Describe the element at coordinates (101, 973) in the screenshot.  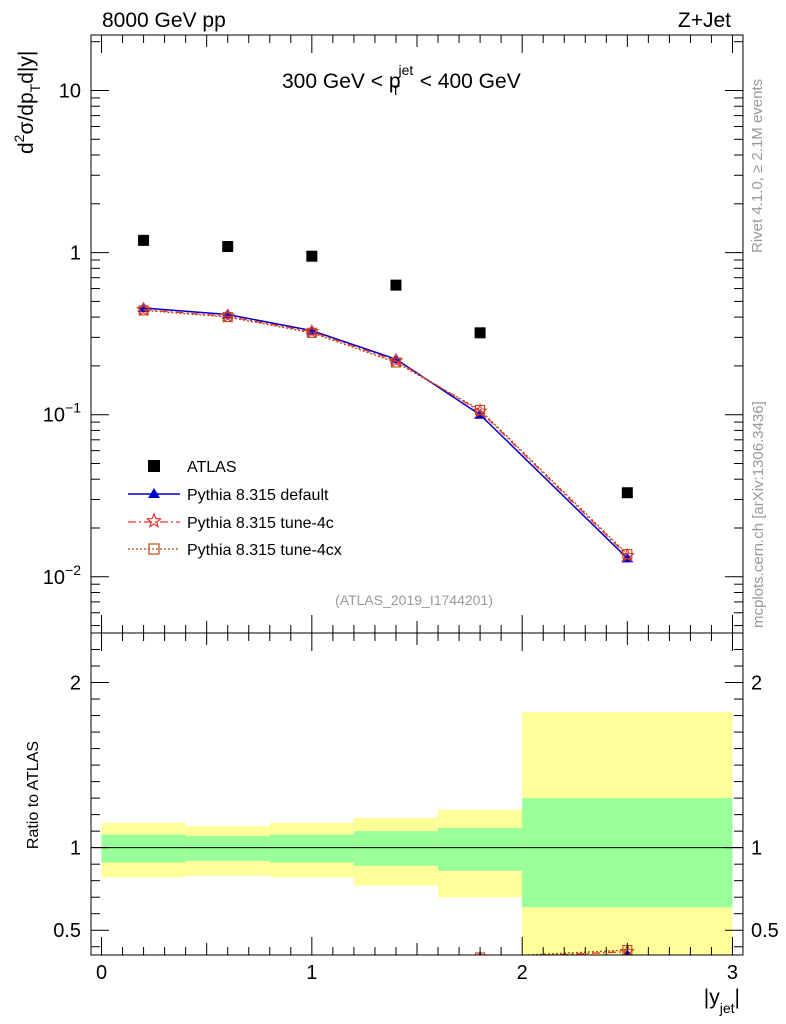
I see `x-tick-label: 0` at that location.